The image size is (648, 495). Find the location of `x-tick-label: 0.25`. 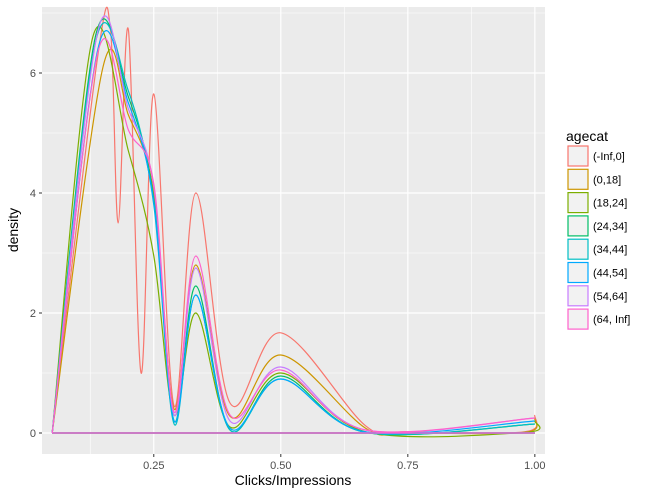

x-tick-label: 0.25 is located at coordinates (153, 466).